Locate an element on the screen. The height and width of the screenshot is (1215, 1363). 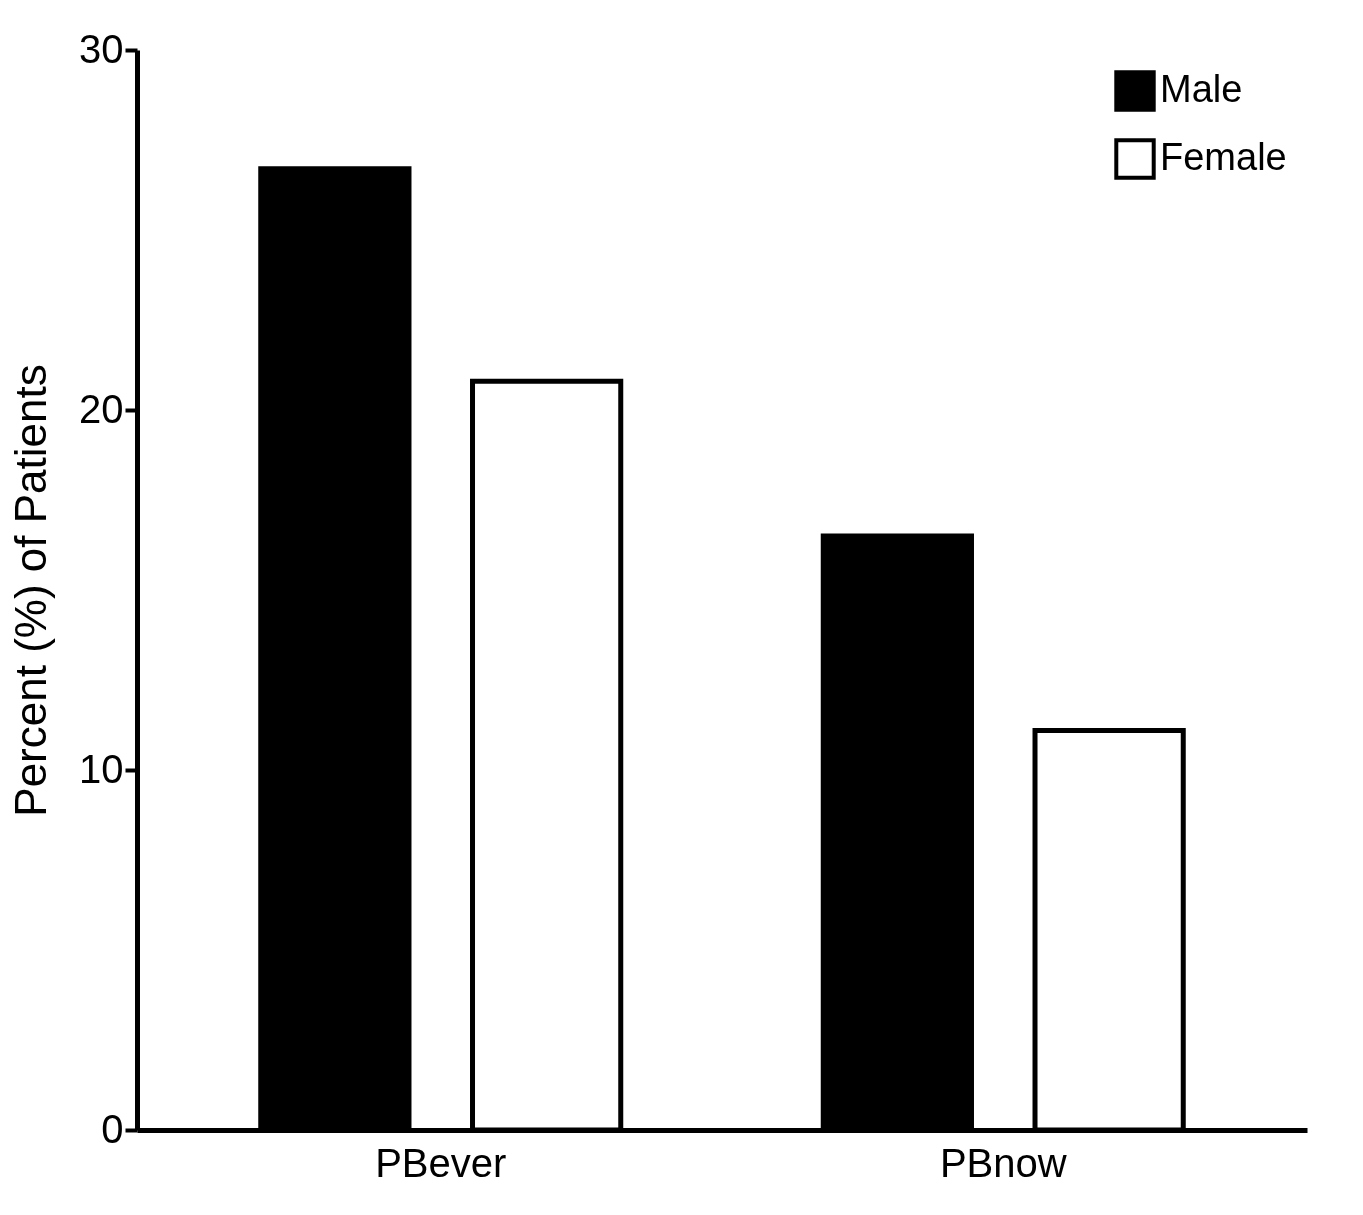
y-tick-label: 10 is located at coordinates (101, 768).